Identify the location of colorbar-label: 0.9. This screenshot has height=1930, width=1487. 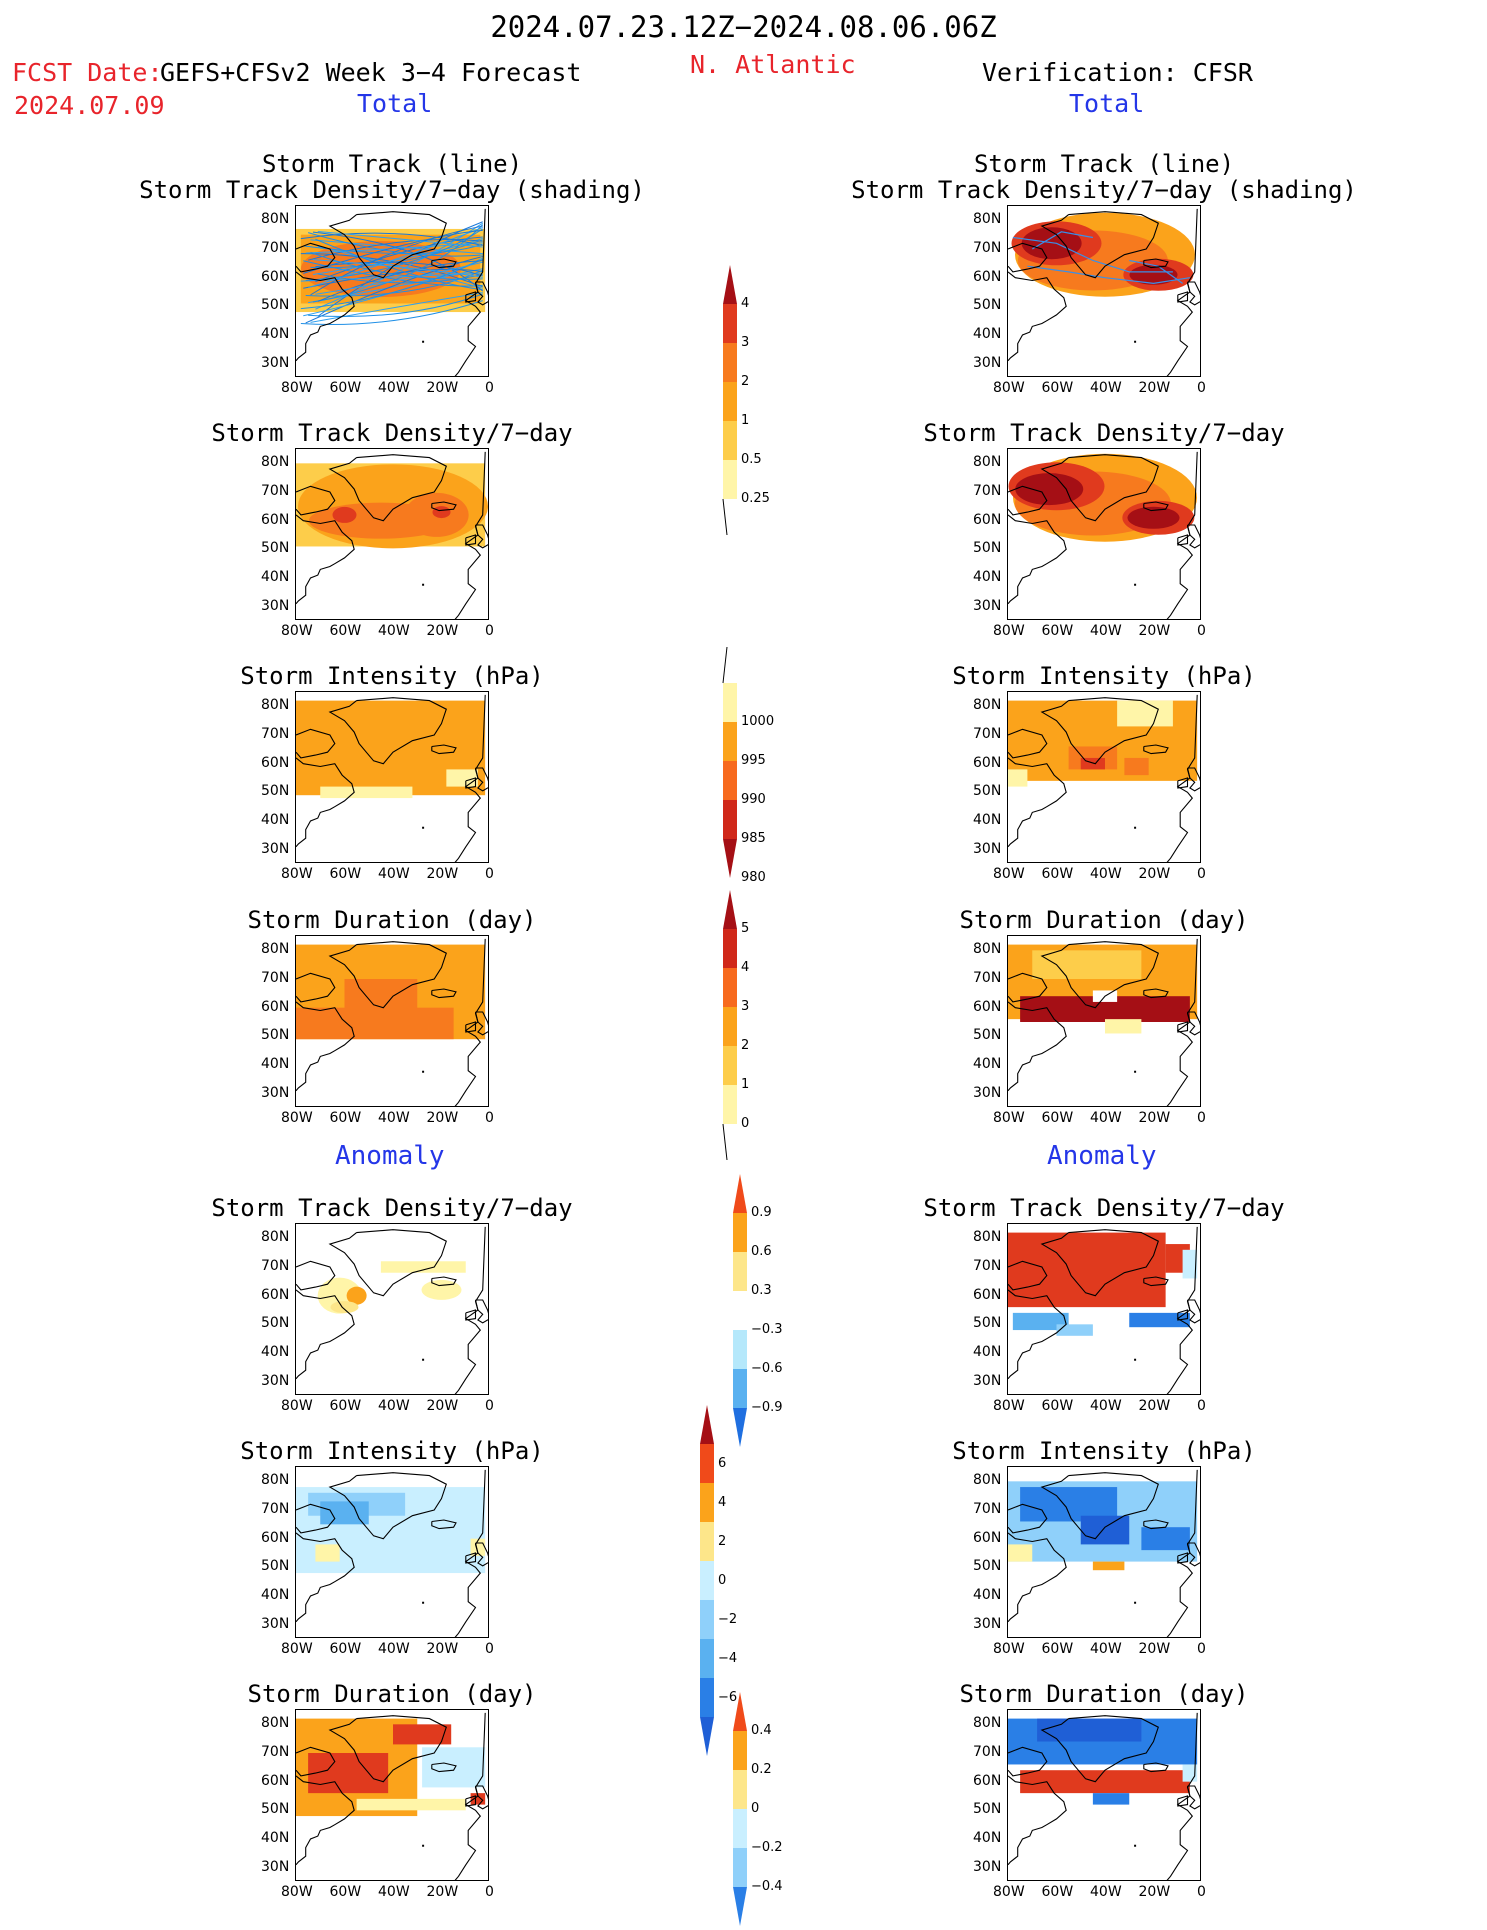
(761, 1212).